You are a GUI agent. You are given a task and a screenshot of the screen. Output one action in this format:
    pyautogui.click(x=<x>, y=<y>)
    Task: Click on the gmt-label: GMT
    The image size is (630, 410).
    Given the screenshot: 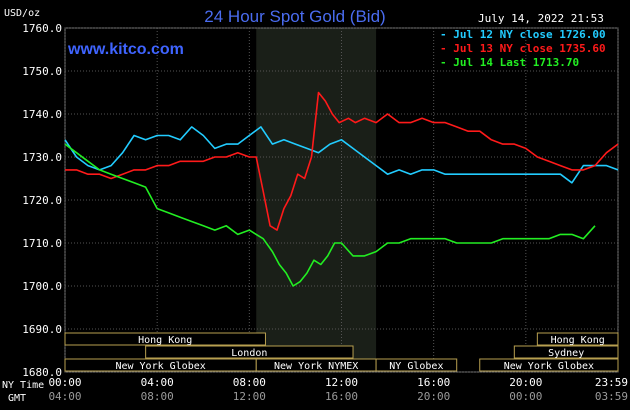 What is the action you would take?
    pyautogui.click(x=17, y=398)
    